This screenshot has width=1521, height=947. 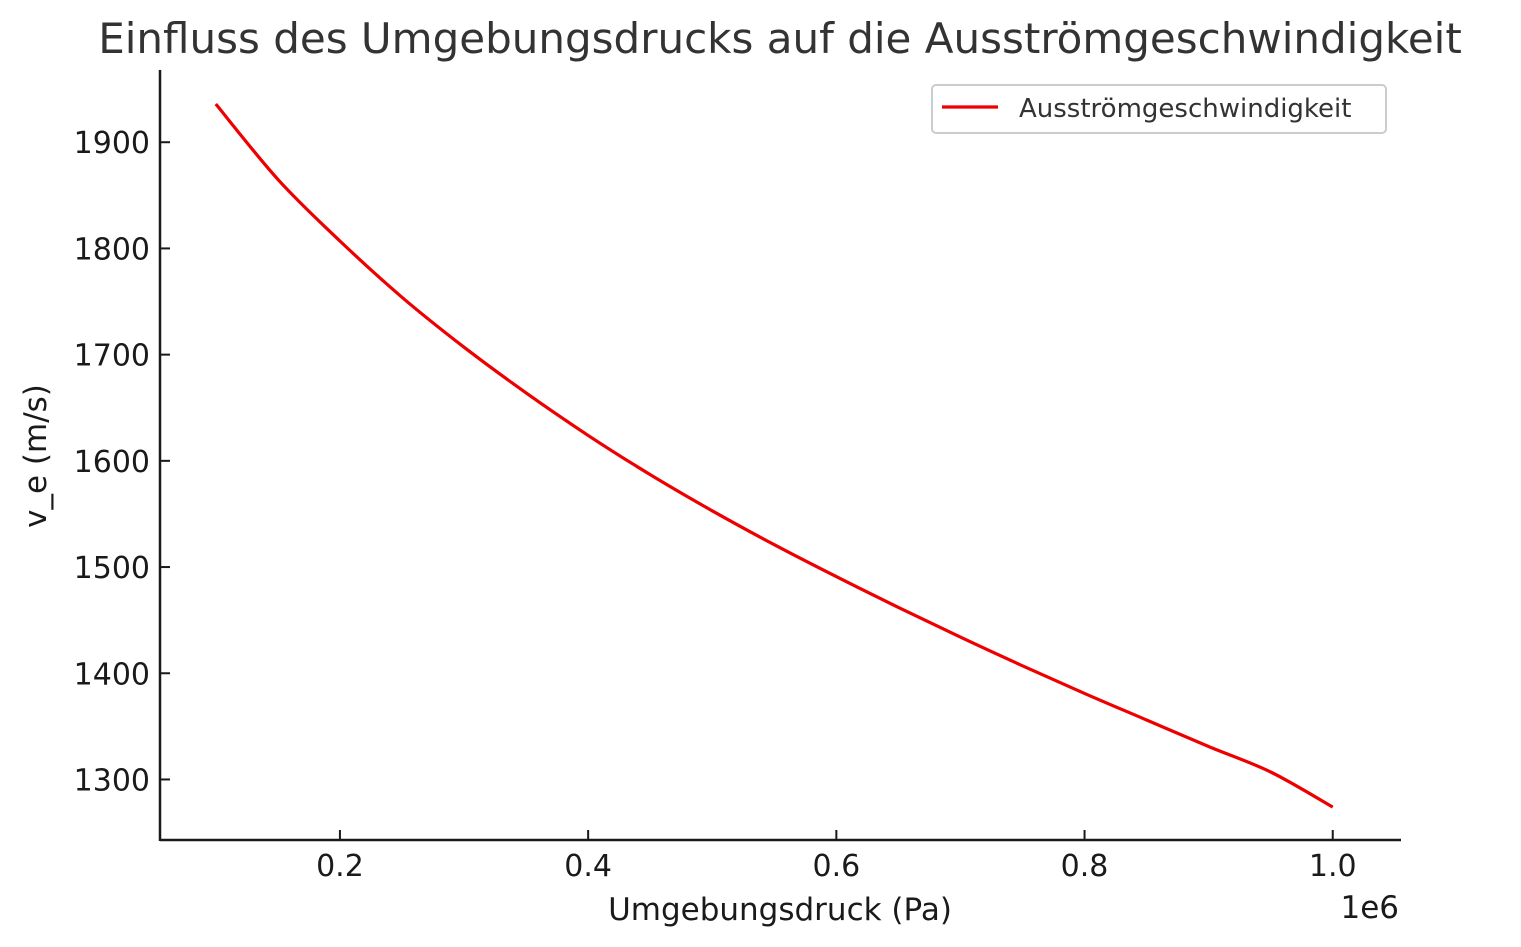 What do you see at coordinates (340, 866) in the screenshot?
I see `x-tick-label: 0.2` at bounding box center [340, 866].